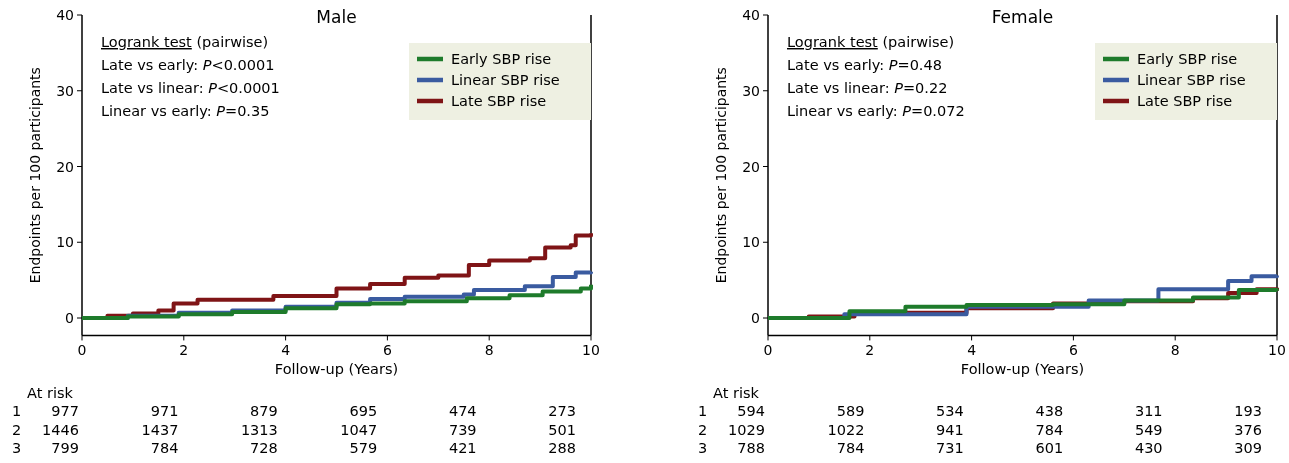 This screenshot has width=1289, height=463. Describe the element at coordinates (980, 447) in the screenshot. I see `text: 3 788 784 731 601 430 309` at that location.